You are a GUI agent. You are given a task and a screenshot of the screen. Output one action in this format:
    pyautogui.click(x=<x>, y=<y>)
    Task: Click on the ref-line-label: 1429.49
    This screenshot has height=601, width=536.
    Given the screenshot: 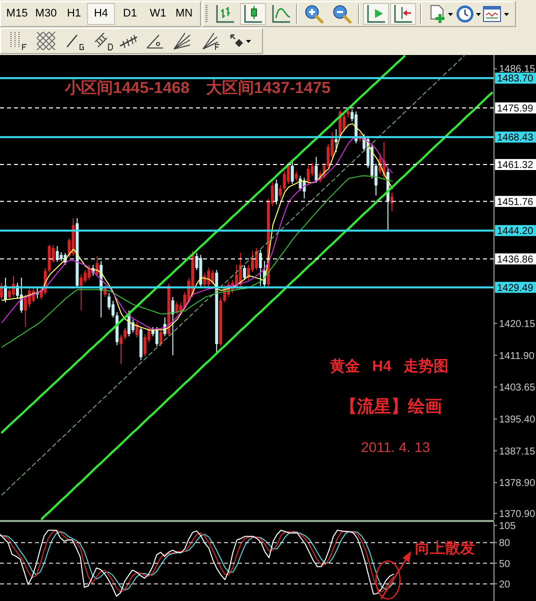 What is the action you would take?
    pyautogui.click(x=515, y=288)
    